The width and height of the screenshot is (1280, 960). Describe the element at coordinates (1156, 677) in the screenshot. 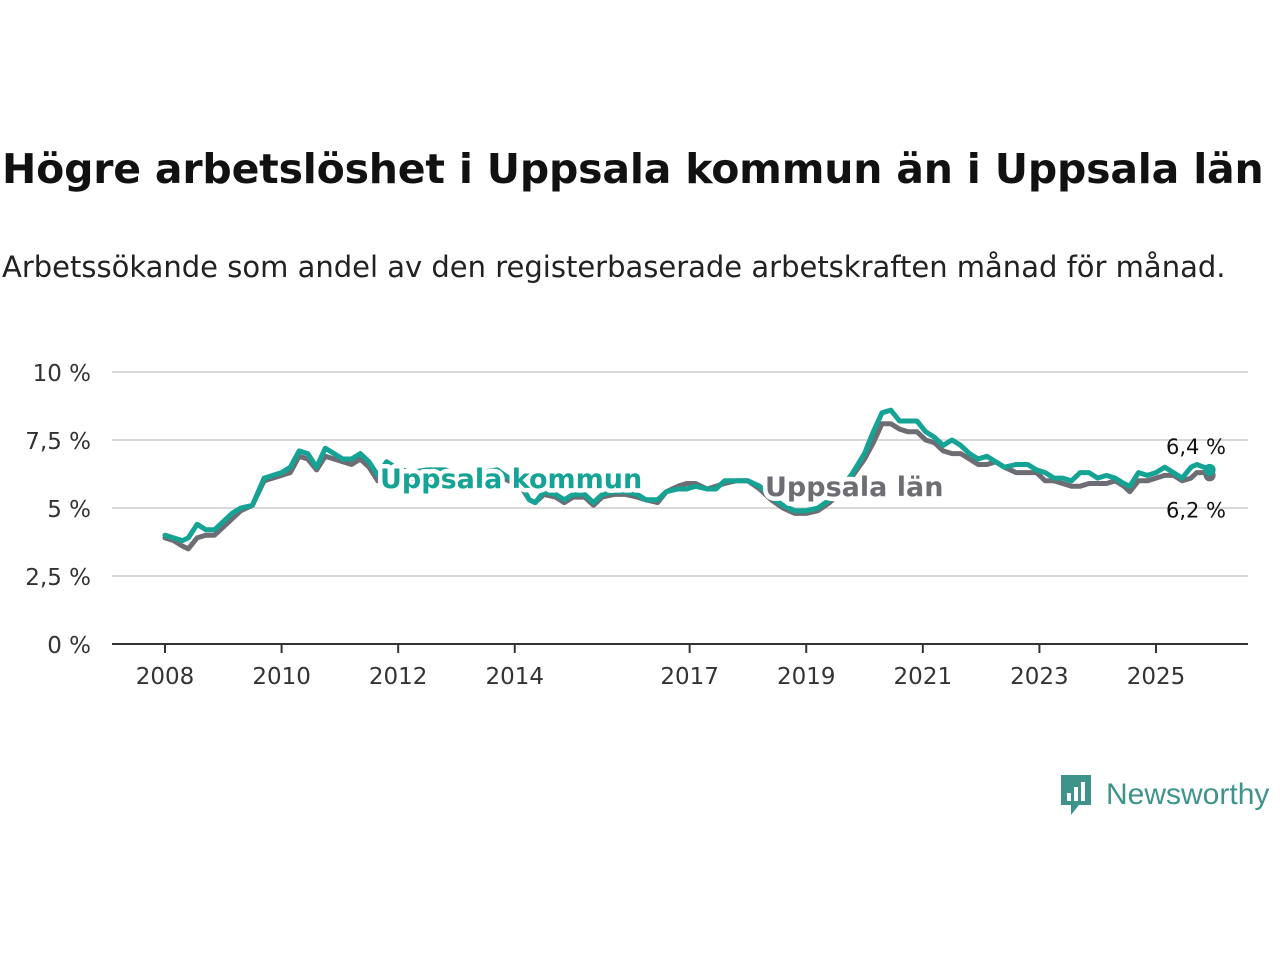

I see `x-tick-label: 2025` at that location.